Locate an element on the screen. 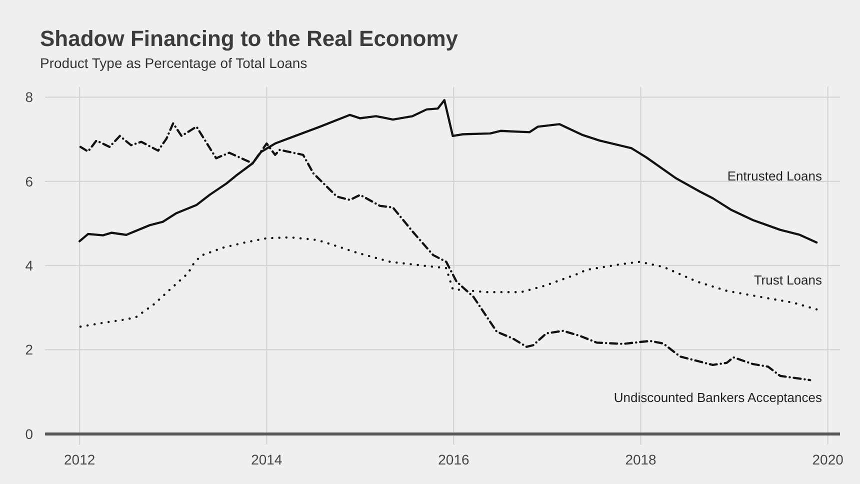 The image size is (860, 484). y-tick-label: 0 is located at coordinates (29, 434).